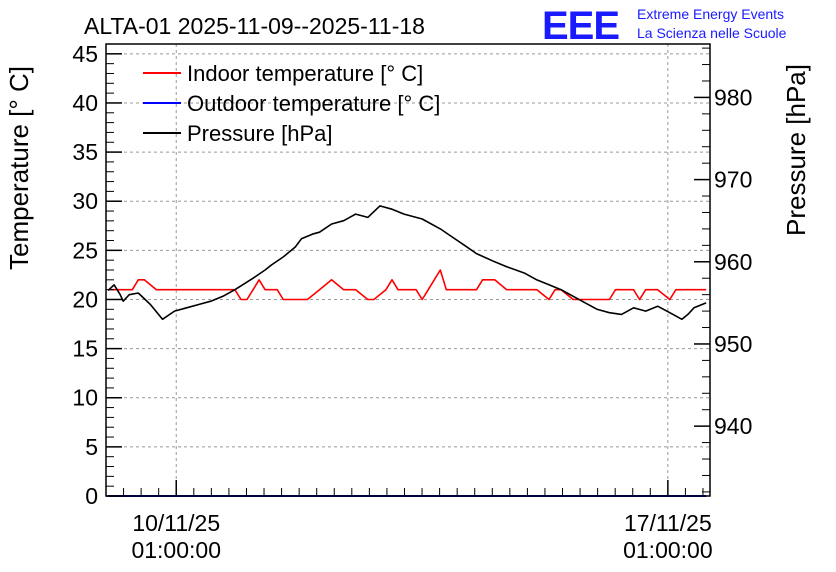  What do you see at coordinates (176, 523) in the screenshot?
I see `x-tick-label-date: 10/11/25` at bounding box center [176, 523].